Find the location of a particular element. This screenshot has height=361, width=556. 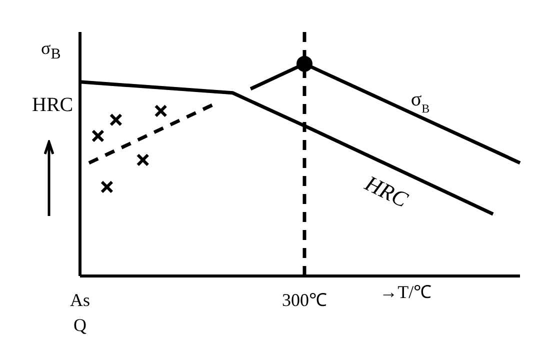

x-tick-label: As Q is located at coordinates (80, 312).